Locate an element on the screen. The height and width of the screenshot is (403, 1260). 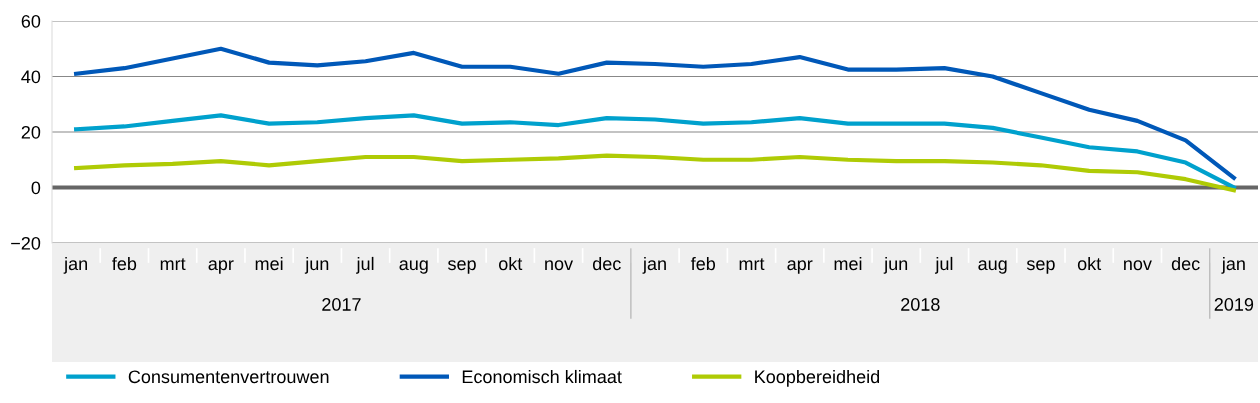
legend-label: Consumentenvertrouwen is located at coordinates (228, 377).